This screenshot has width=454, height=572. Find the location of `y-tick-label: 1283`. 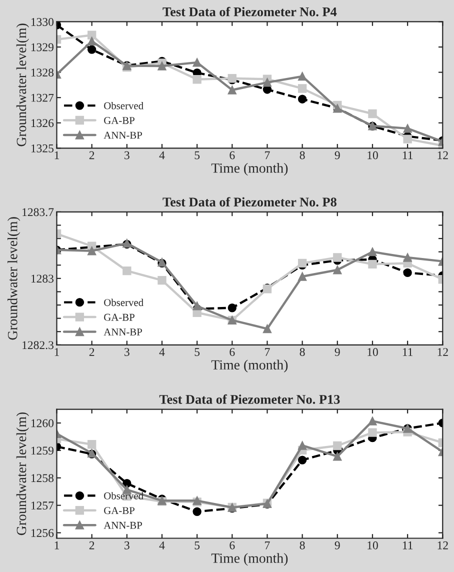

y-tick-label: 1283 is located at coordinates (42, 278).